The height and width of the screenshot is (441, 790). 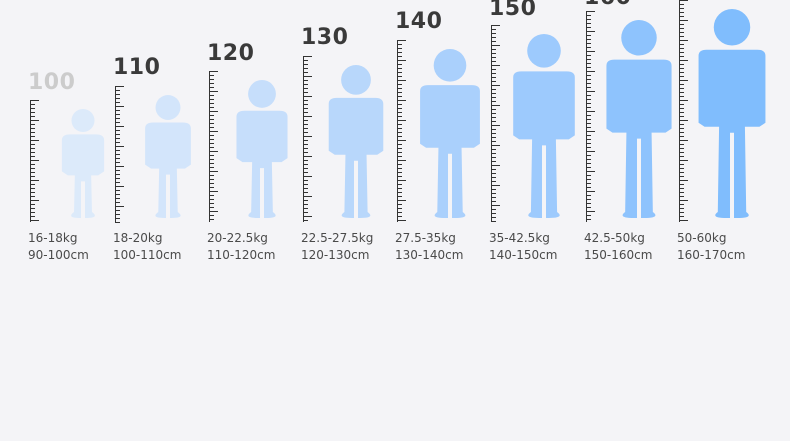 I want to click on height-range: 90-100cm, so click(x=58, y=255).